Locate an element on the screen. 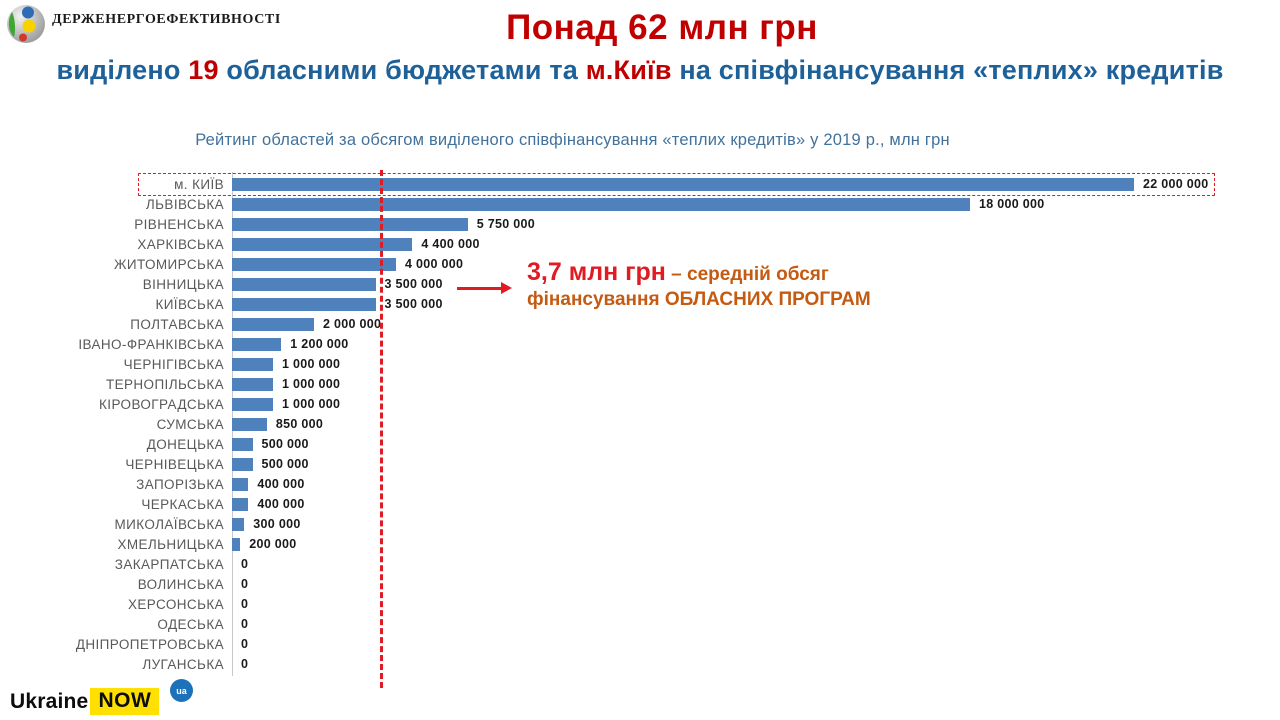  category-label: РІВНЕНСЬКА is located at coordinates (179, 224).